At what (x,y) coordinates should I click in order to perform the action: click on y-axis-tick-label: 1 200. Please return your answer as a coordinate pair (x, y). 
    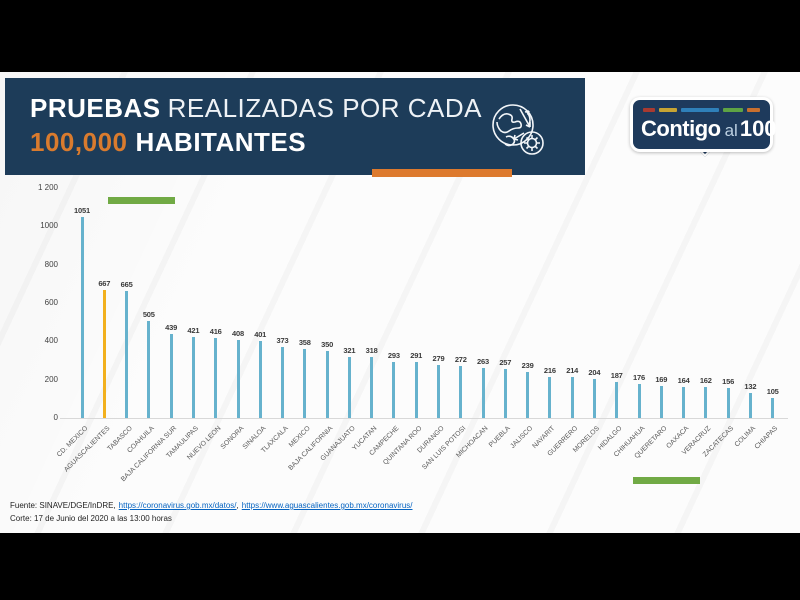
    Looking at the image, I should click on (47, 187).